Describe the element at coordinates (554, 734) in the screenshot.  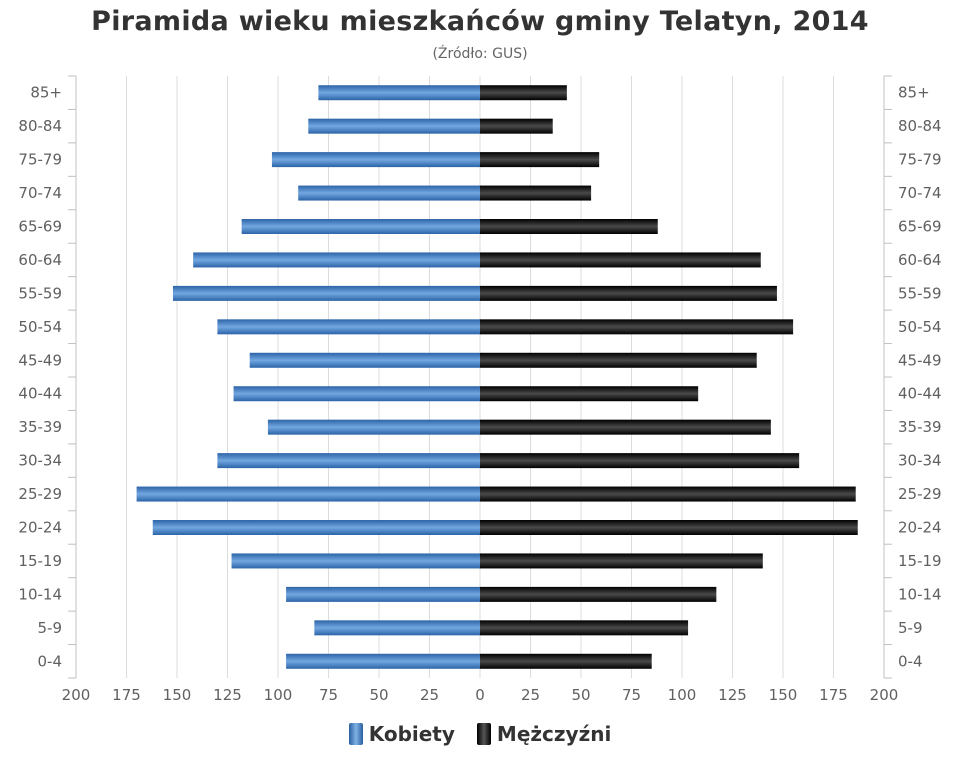
I see `legend-label-men: Mężczyźni` at that location.